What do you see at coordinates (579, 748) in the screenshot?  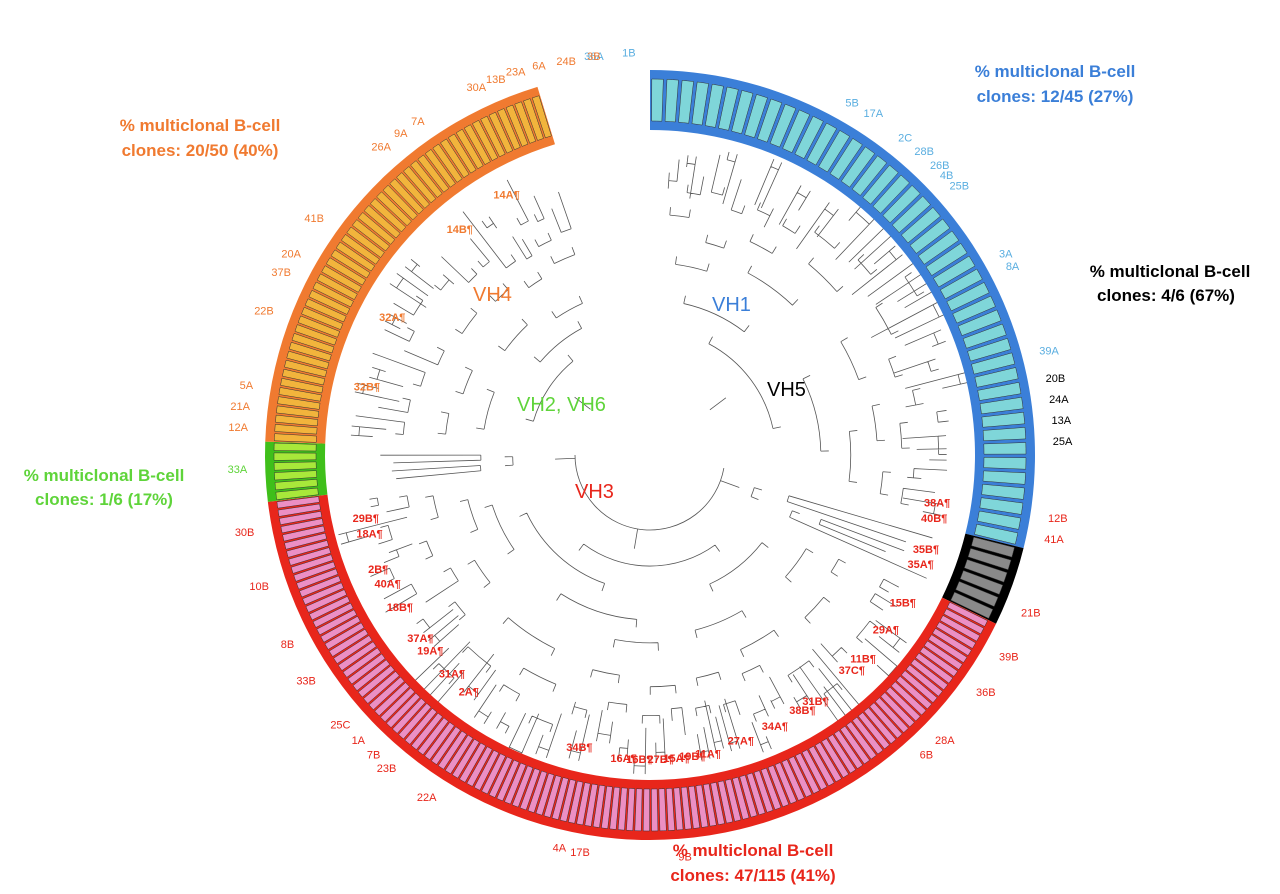 I see `multiclonal-label: 34B¶` at bounding box center [579, 748].